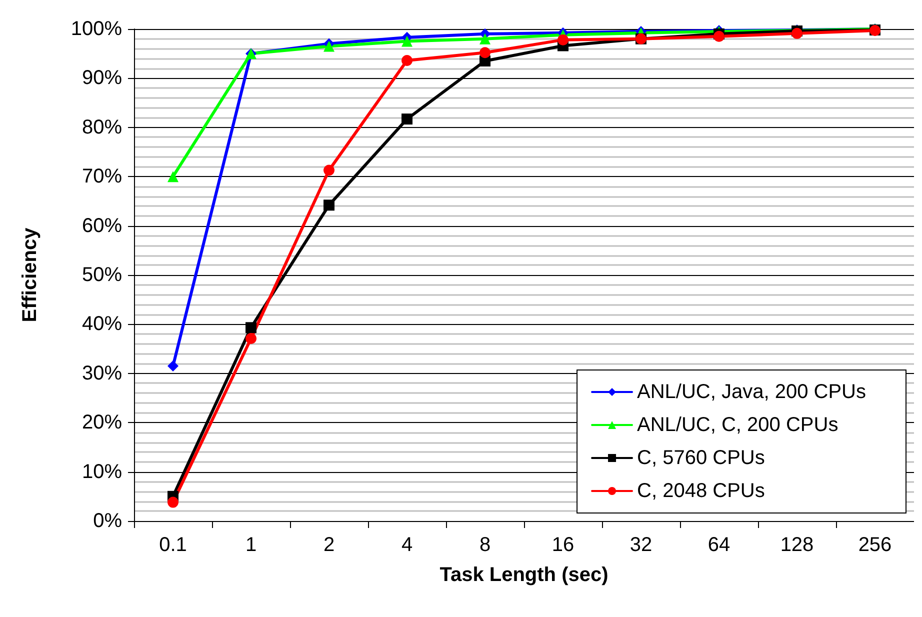  Describe the element at coordinates (485, 545) in the screenshot. I see `x-tick-label: 8` at that location.